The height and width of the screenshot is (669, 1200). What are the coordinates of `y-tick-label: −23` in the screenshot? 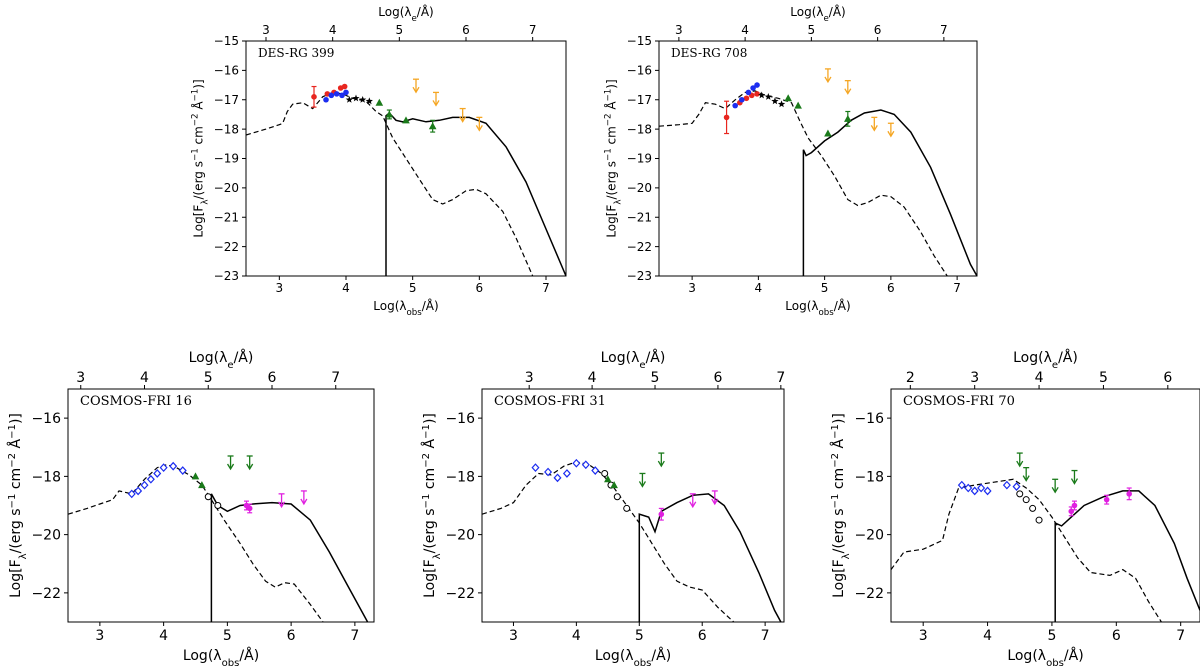 It's located at (226, 276).